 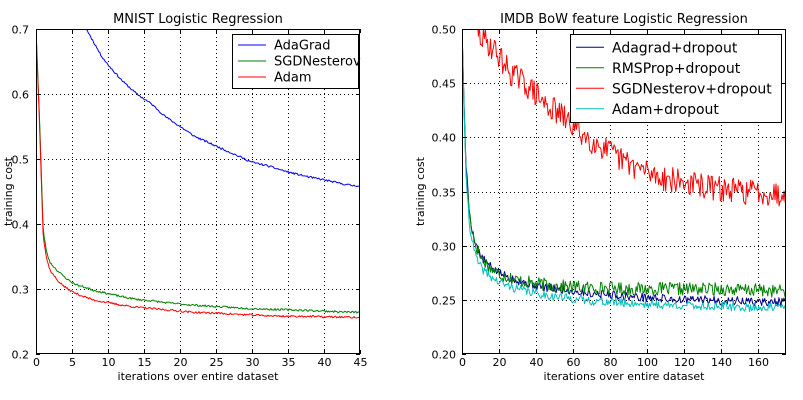 I want to click on x-tick-label: 15, so click(x=145, y=362).